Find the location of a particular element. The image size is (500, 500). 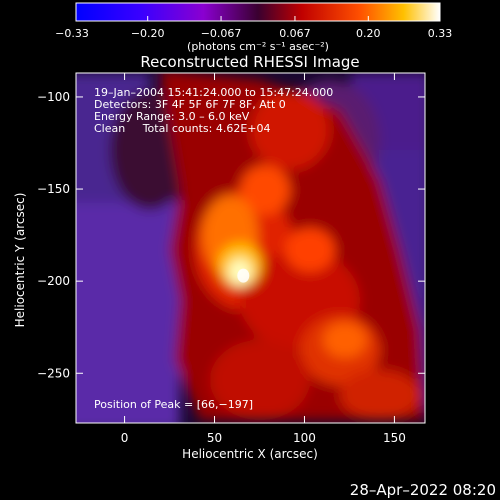

annotation-detectors: Detectors: 3F 4F 5F 6F 7F 8F, Att 0 is located at coordinates (190, 104).